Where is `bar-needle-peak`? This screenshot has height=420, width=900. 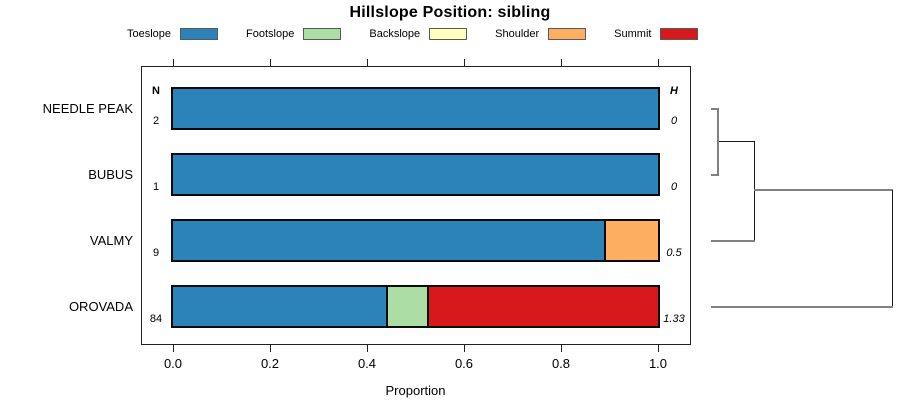
bar-needle-peak is located at coordinates (415, 108).